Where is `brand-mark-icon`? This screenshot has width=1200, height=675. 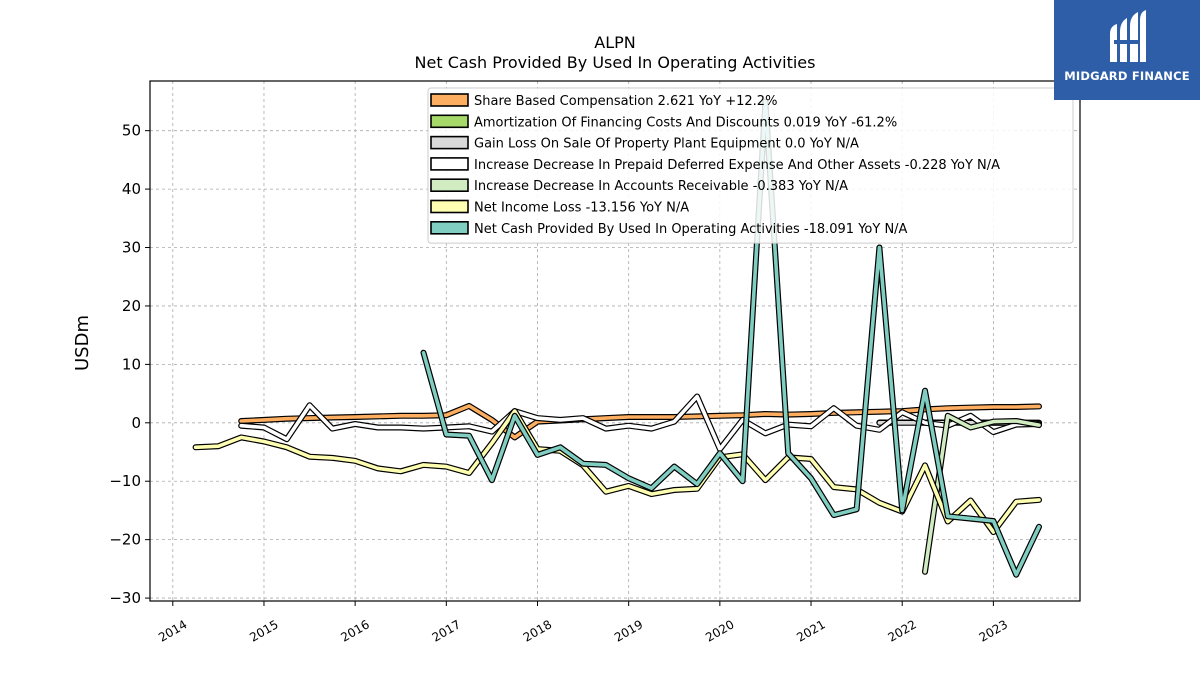 brand-mark-icon is located at coordinates (1128, 36).